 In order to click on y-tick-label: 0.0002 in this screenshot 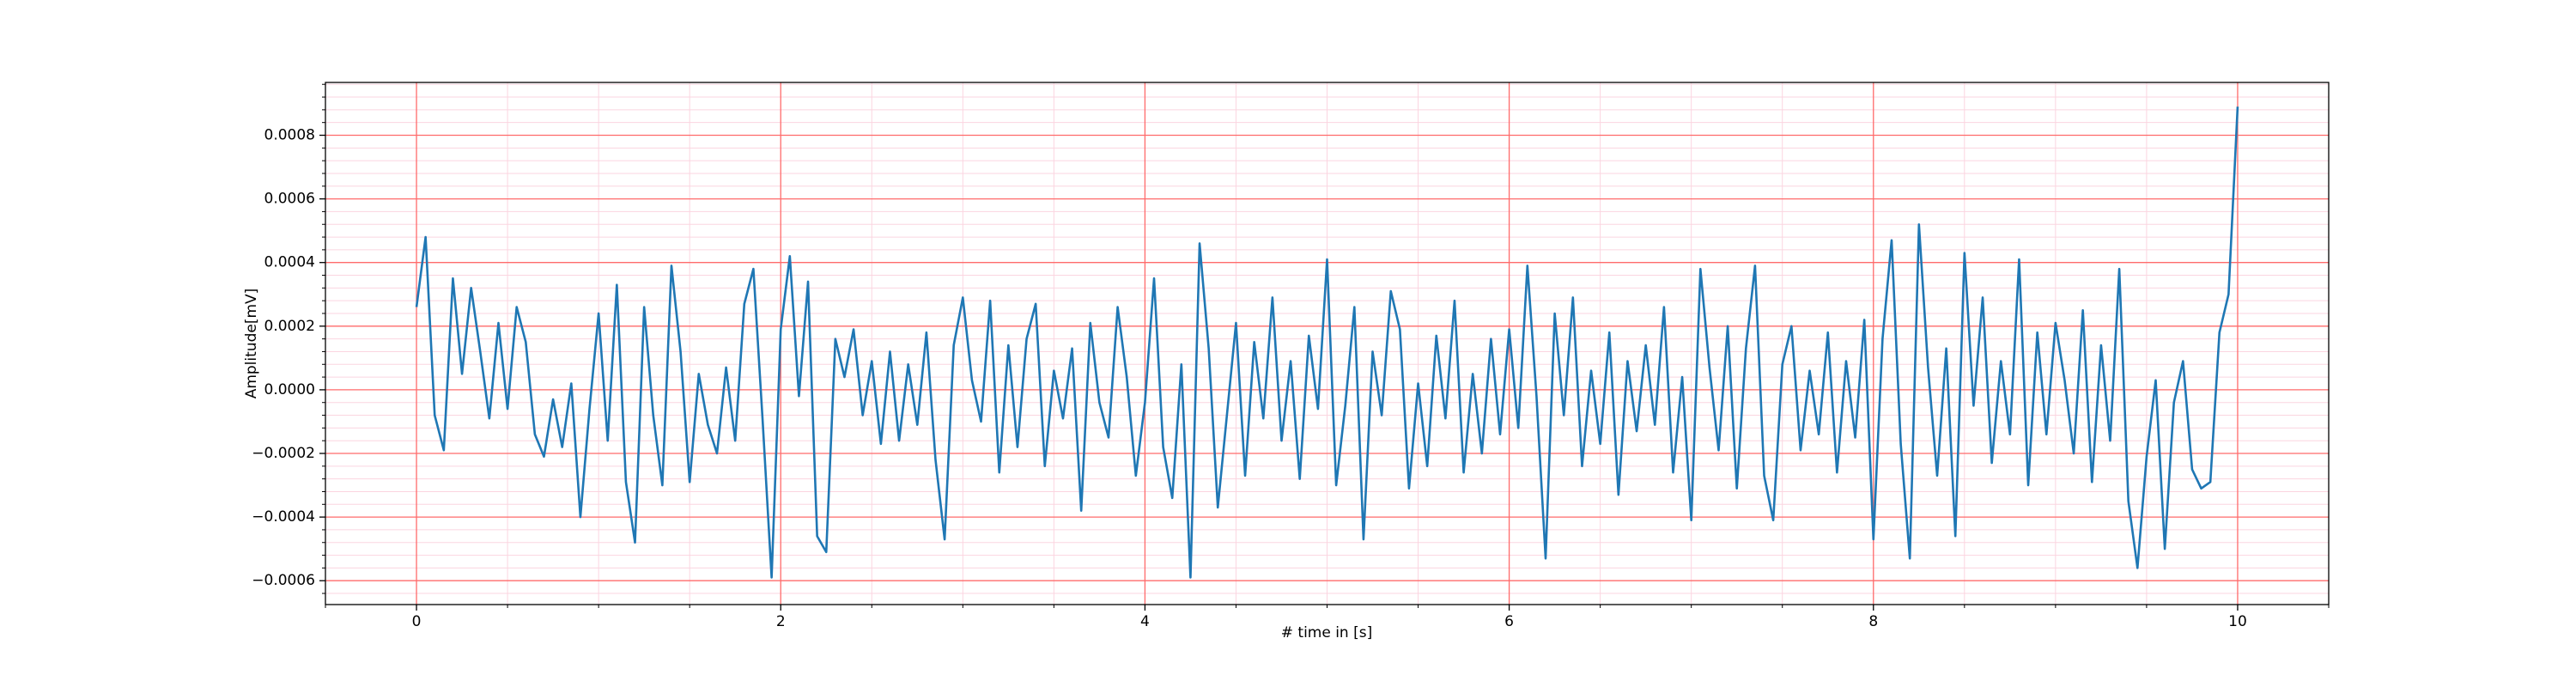, I will do `click(290, 326)`.